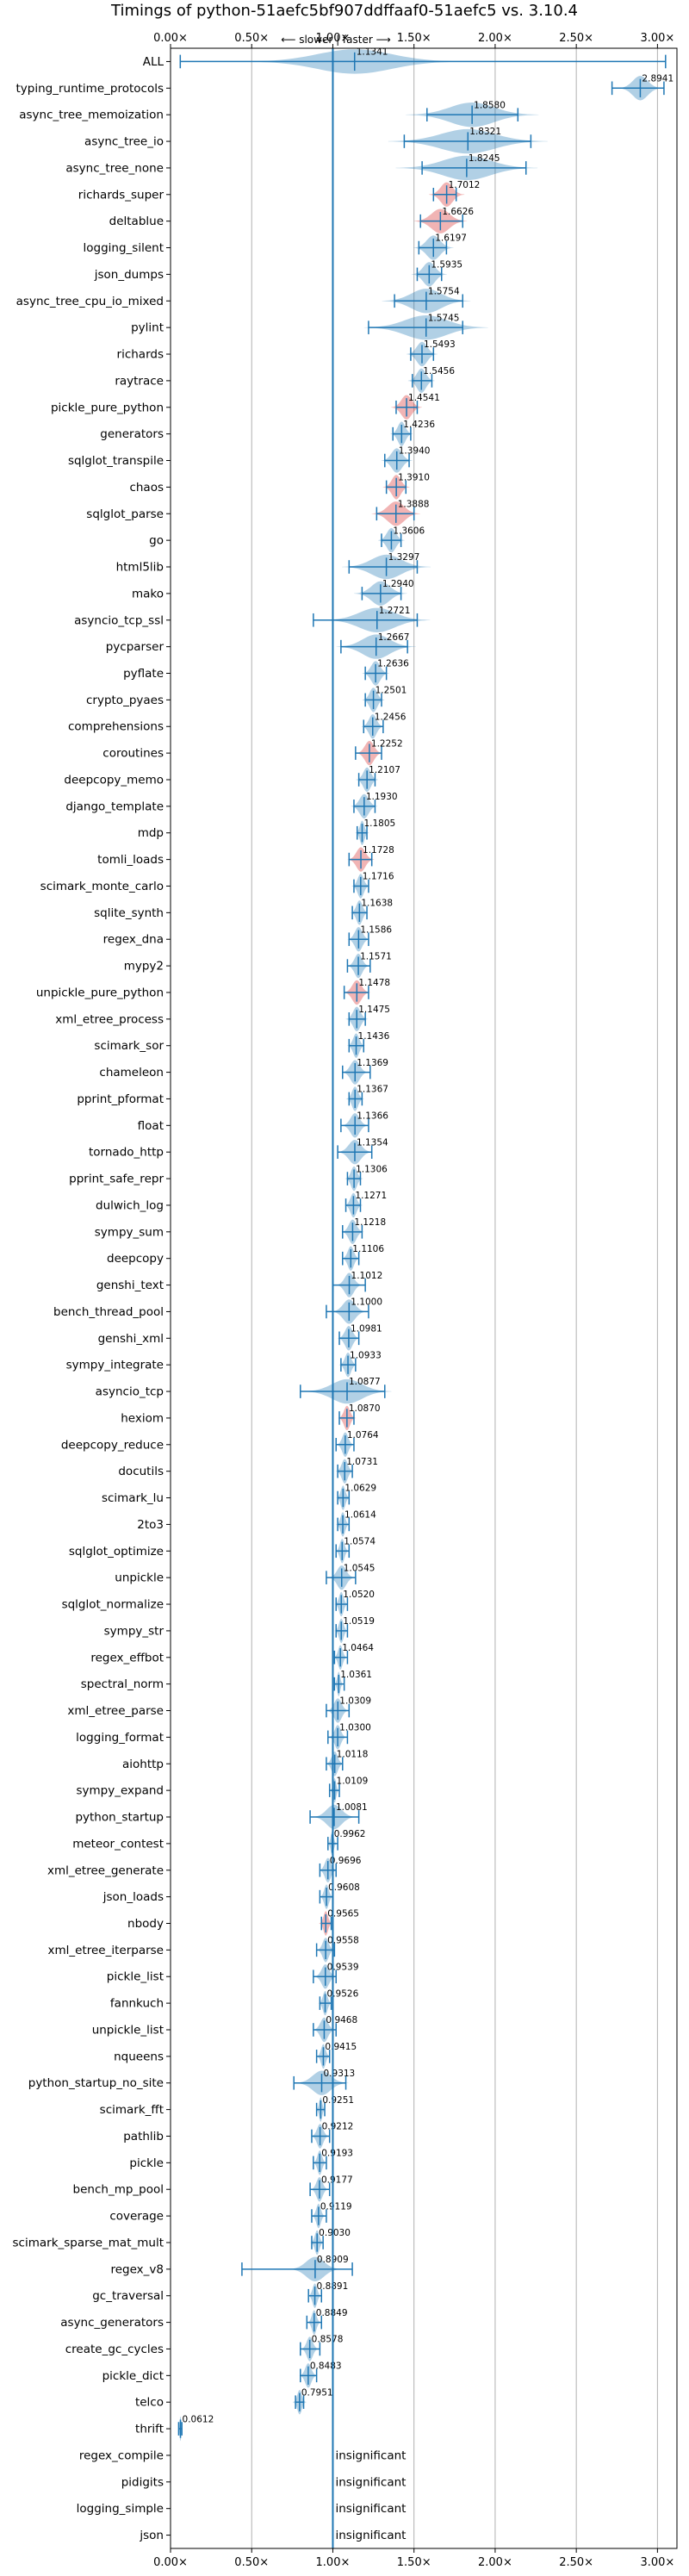 The height and width of the screenshot is (2576, 689). Describe the element at coordinates (130, 1286) in the screenshot. I see `category-label-genshi-text: genshi_text` at that location.